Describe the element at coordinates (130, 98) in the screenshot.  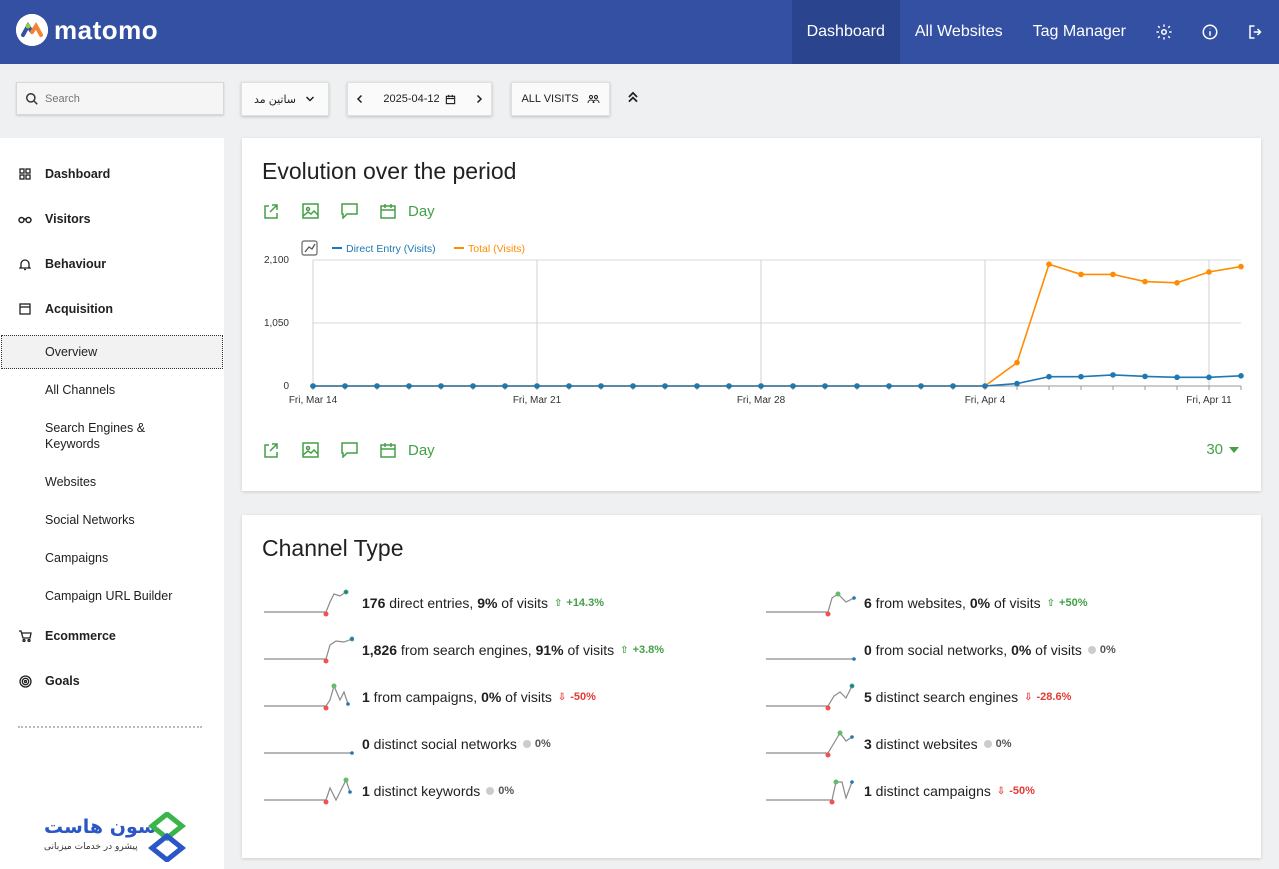
I see `search-input` at that location.